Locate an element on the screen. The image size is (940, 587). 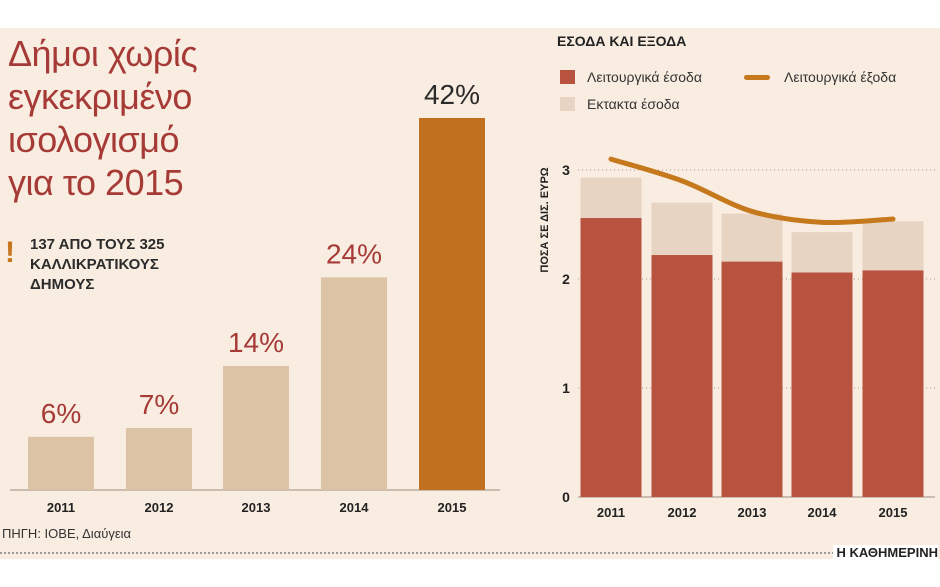
exclamation-icon: ! is located at coordinates (10, 252).